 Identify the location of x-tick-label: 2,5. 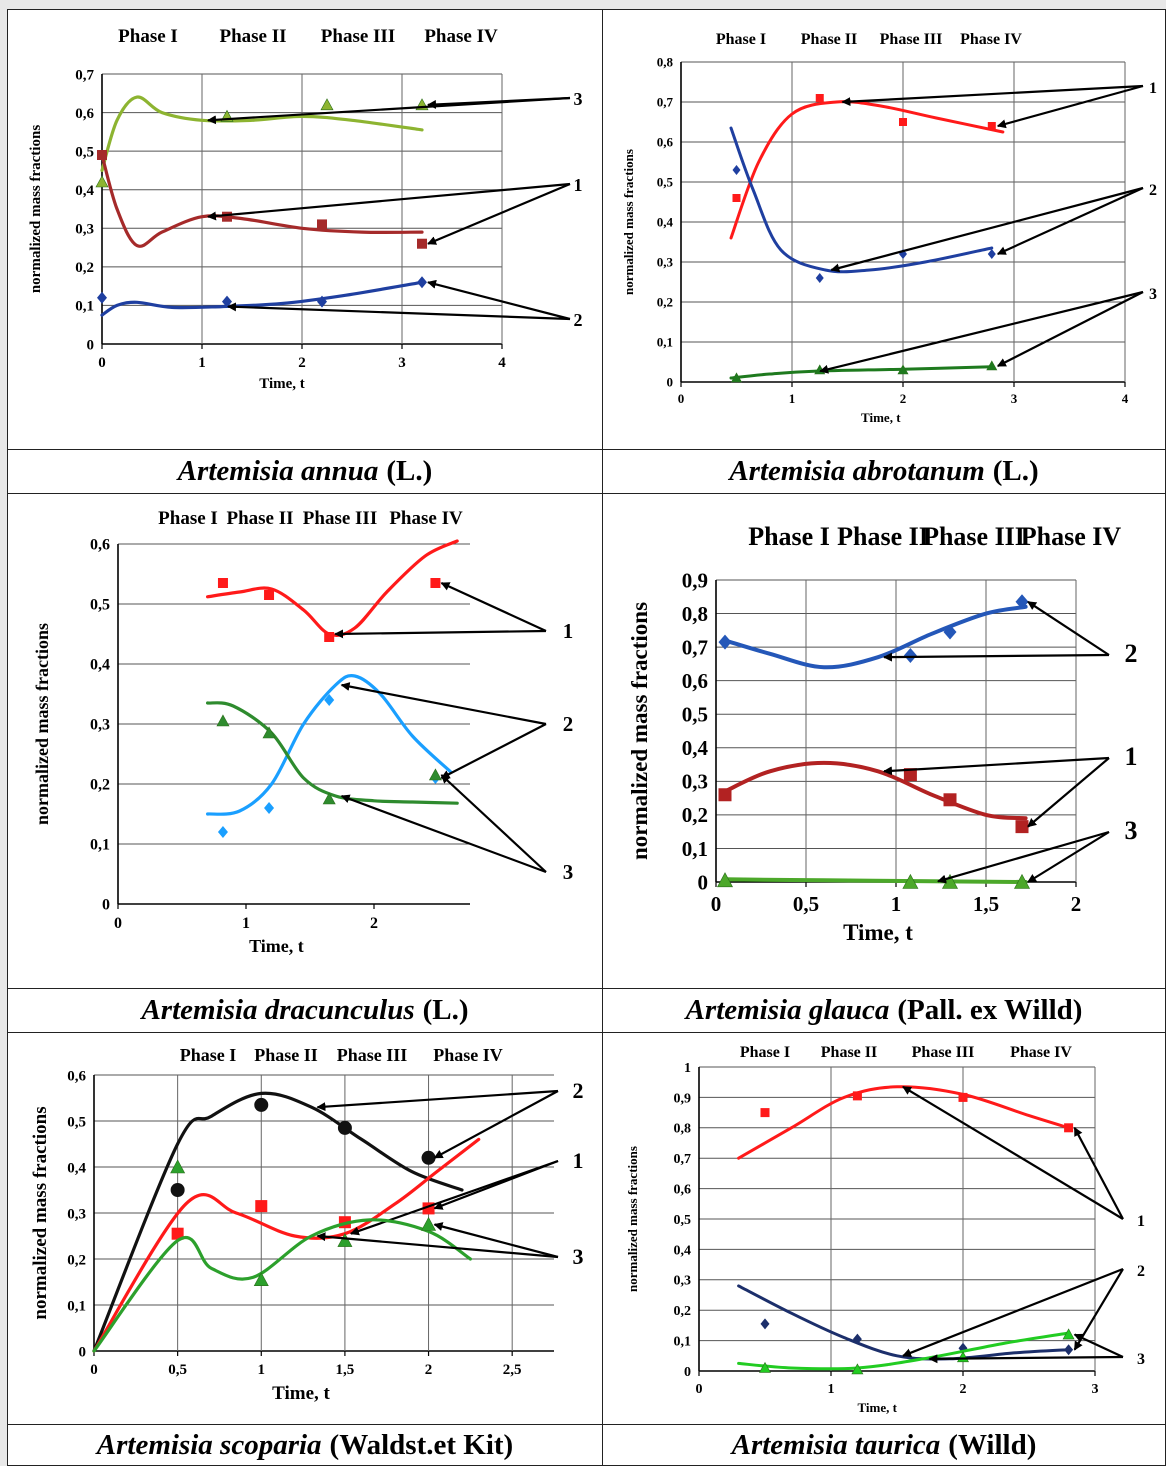
(512, 1370).